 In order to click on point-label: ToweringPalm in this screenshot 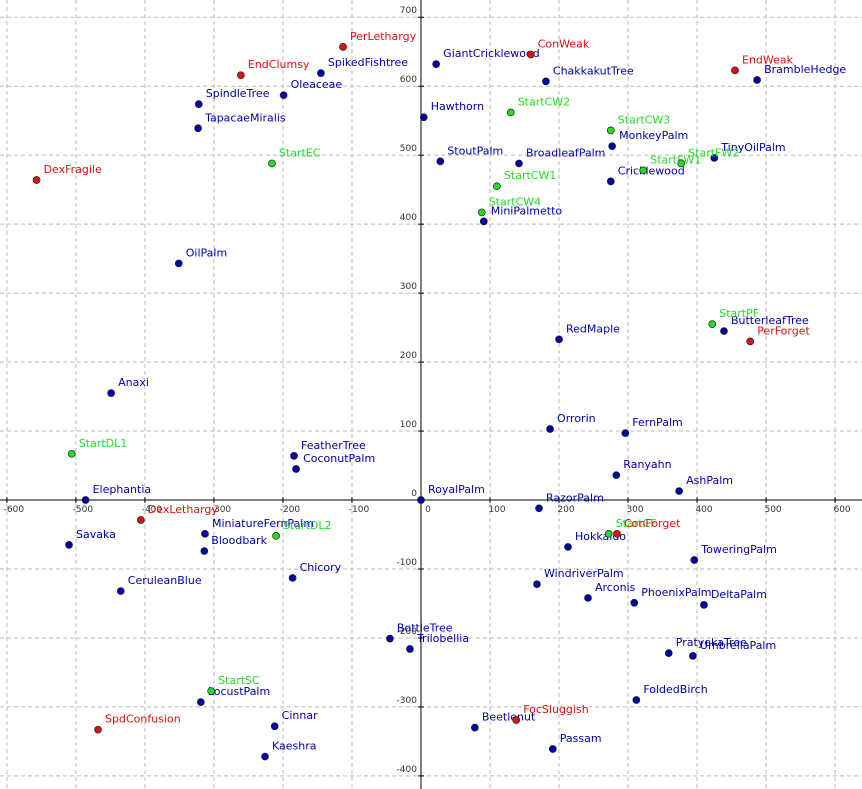, I will do `click(738, 549)`.